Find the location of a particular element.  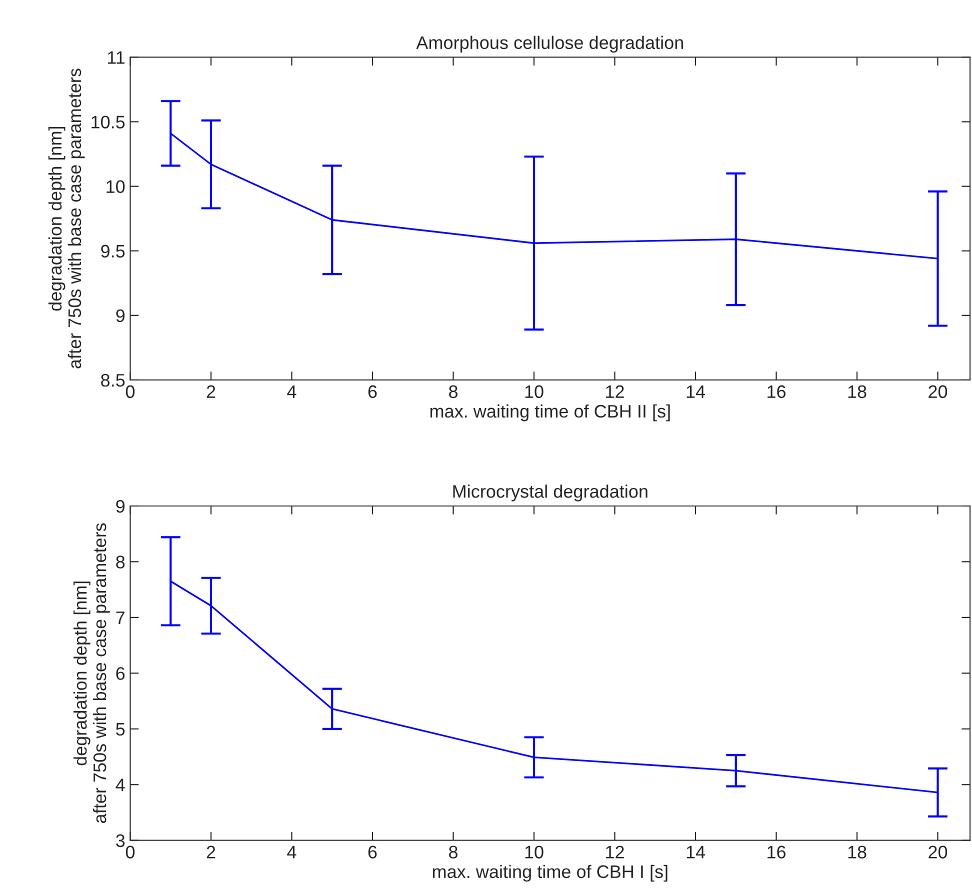

y-tick-label: 8 is located at coordinates (120, 562).